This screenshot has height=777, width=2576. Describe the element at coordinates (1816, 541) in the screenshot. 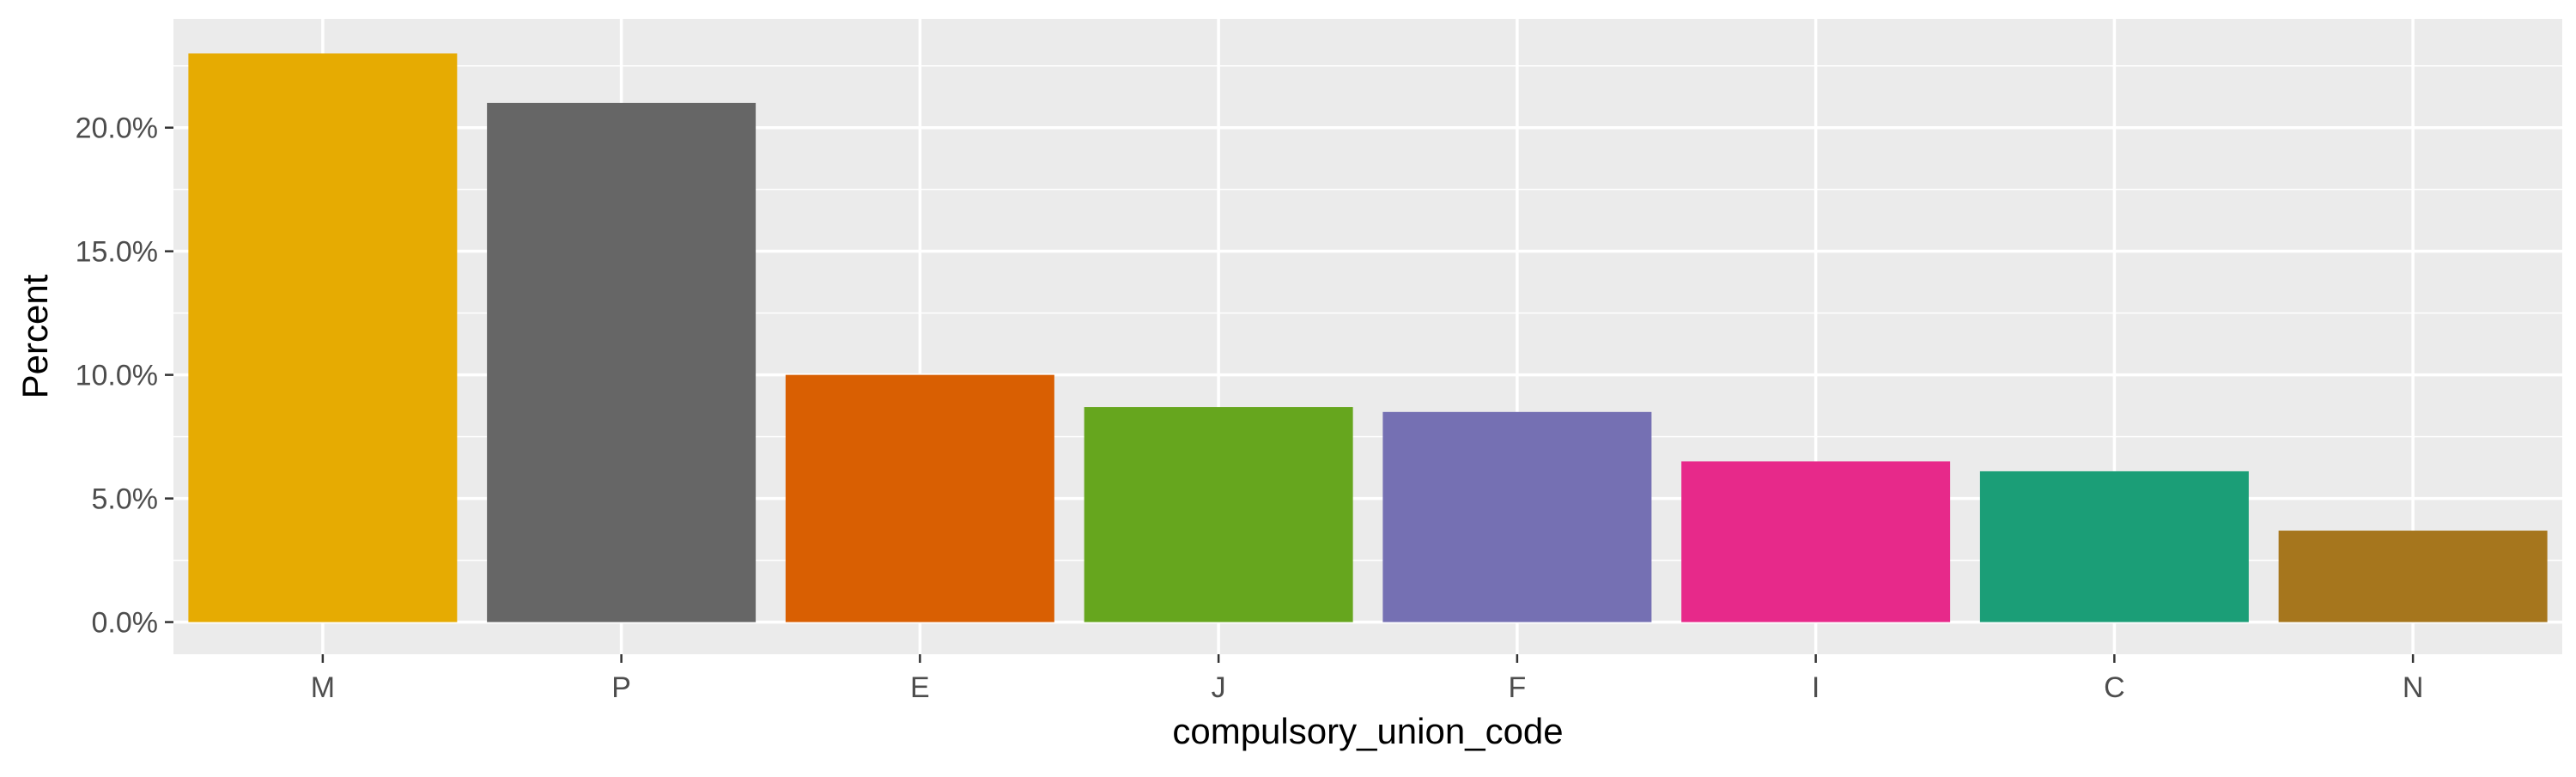

I see `bar-I` at that location.